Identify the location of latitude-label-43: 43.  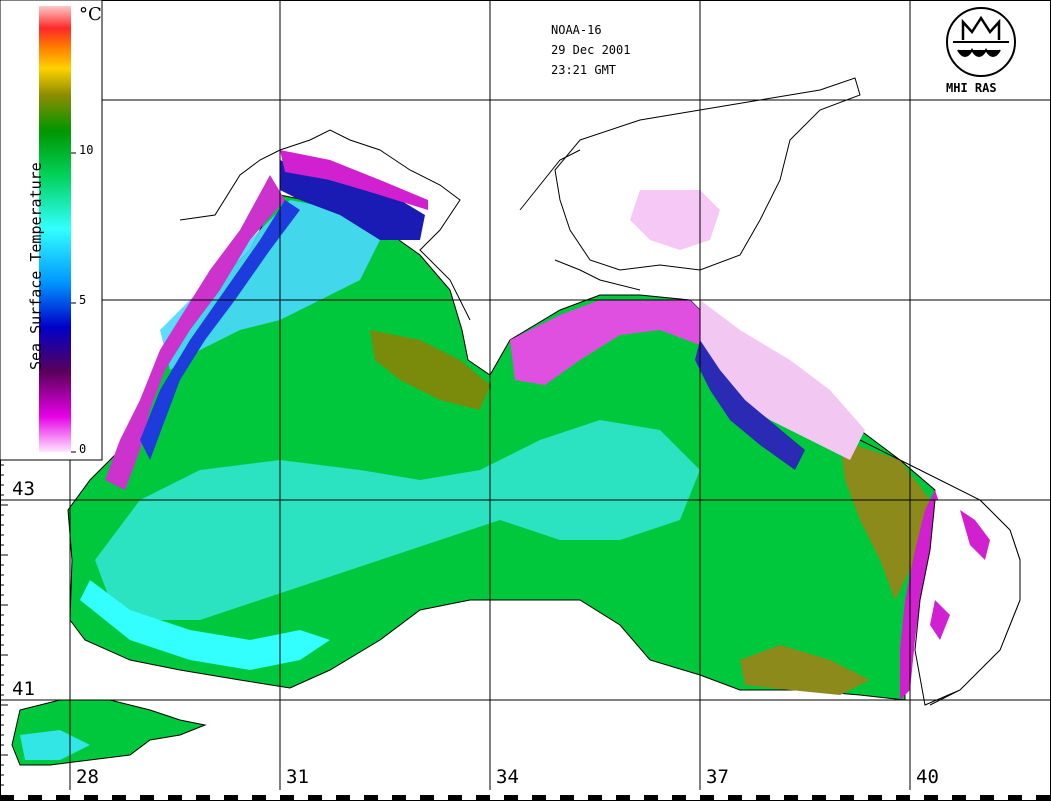
(23, 489).